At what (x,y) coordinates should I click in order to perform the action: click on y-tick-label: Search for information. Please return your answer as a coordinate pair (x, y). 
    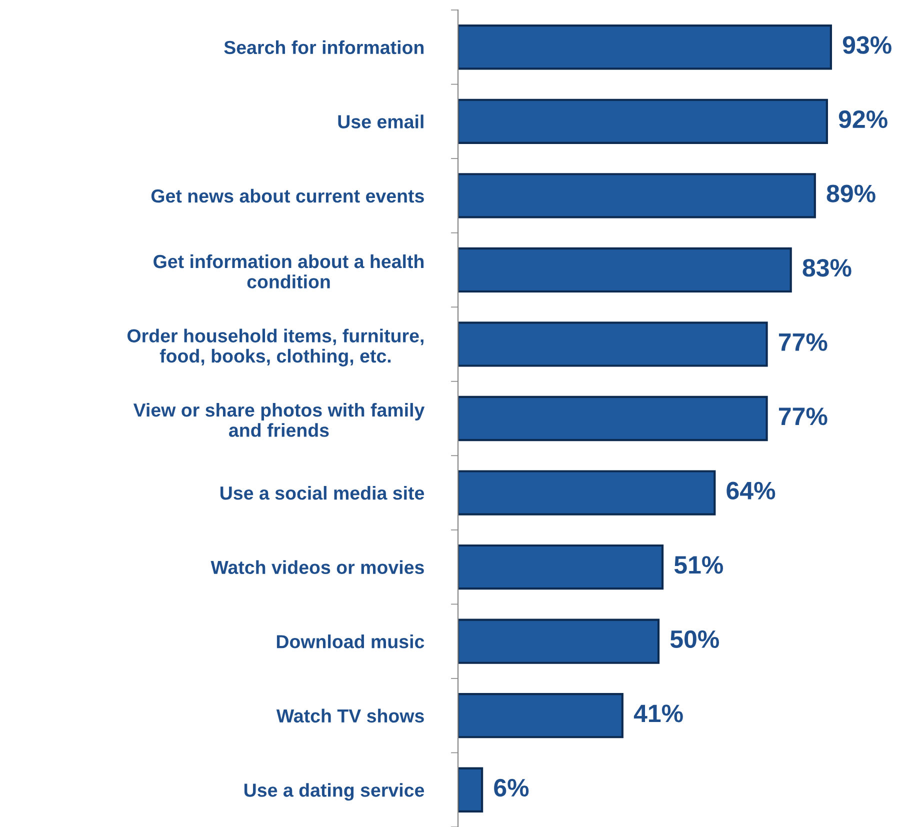
    Looking at the image, I should click on (324, 47).